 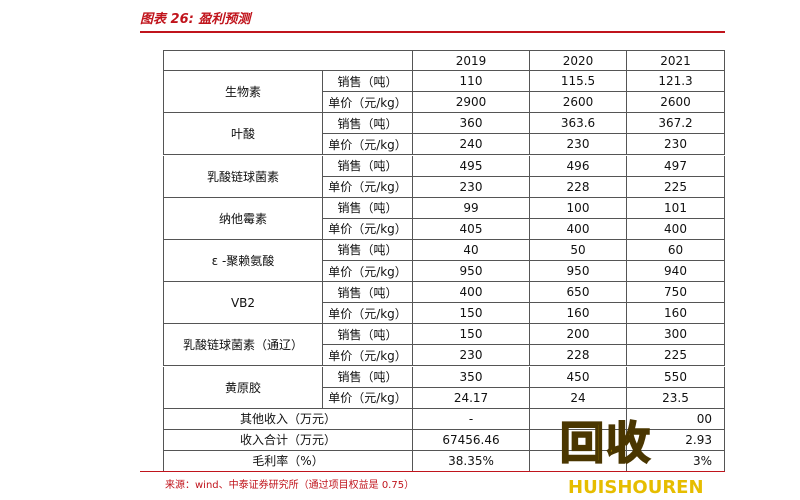 What do you see at coordinates (471, 398) in the screenshot?
I see `value-cell: 24.17` at bounding box center [471, 398].